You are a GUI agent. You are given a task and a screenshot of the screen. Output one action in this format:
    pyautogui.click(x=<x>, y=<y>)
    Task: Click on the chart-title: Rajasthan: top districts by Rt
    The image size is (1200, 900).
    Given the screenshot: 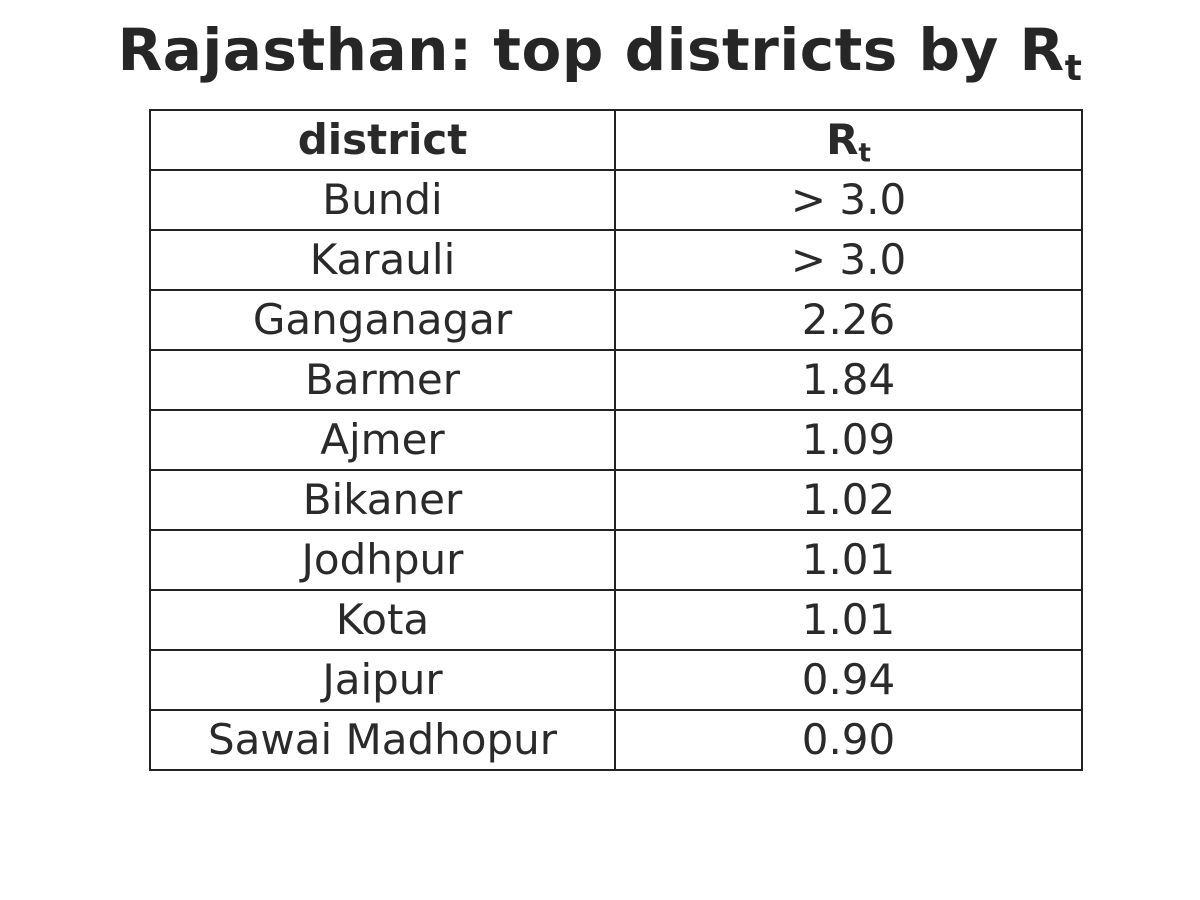 What is the action you would take?
    pyautogui.click(x=600, y=50)
    